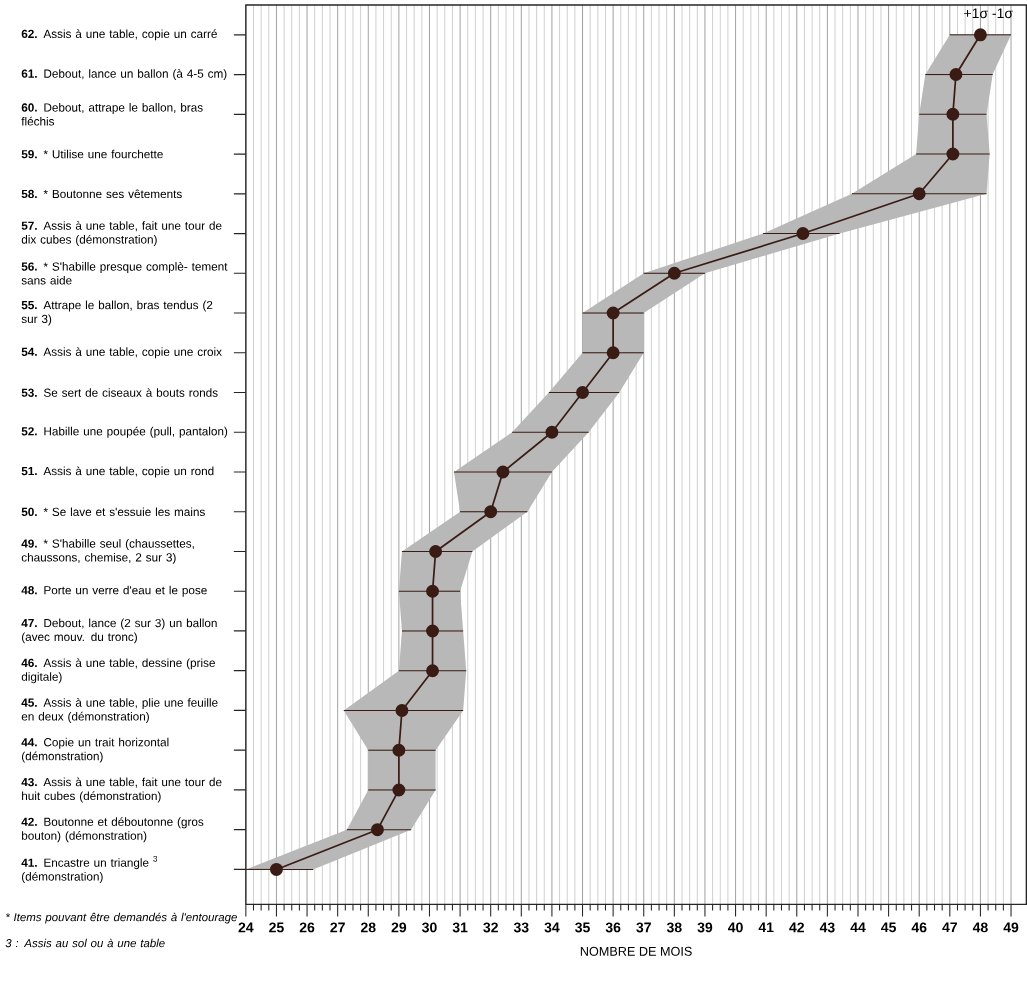 Image resolution: width=1027 pixels, height=994 pixels. I want to click on x-tick-label: 29, so click(399, 927).